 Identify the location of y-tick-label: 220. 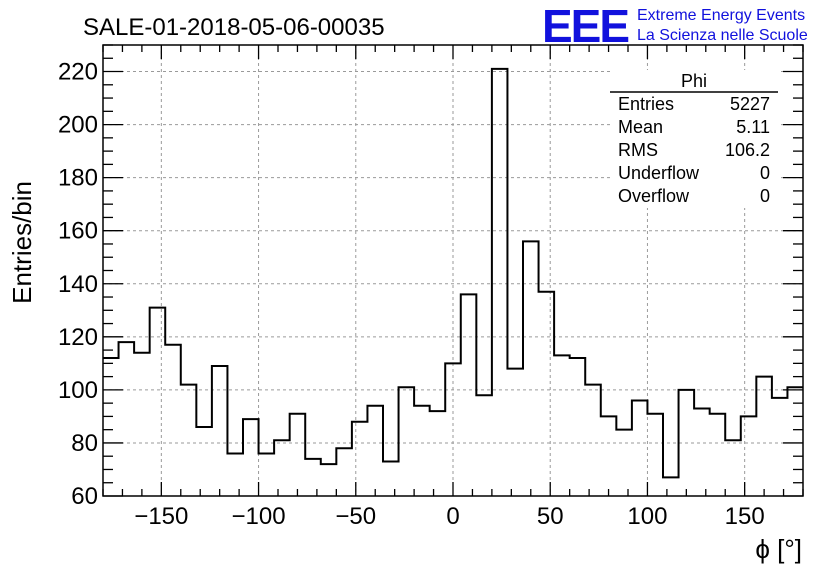
(78, 72).